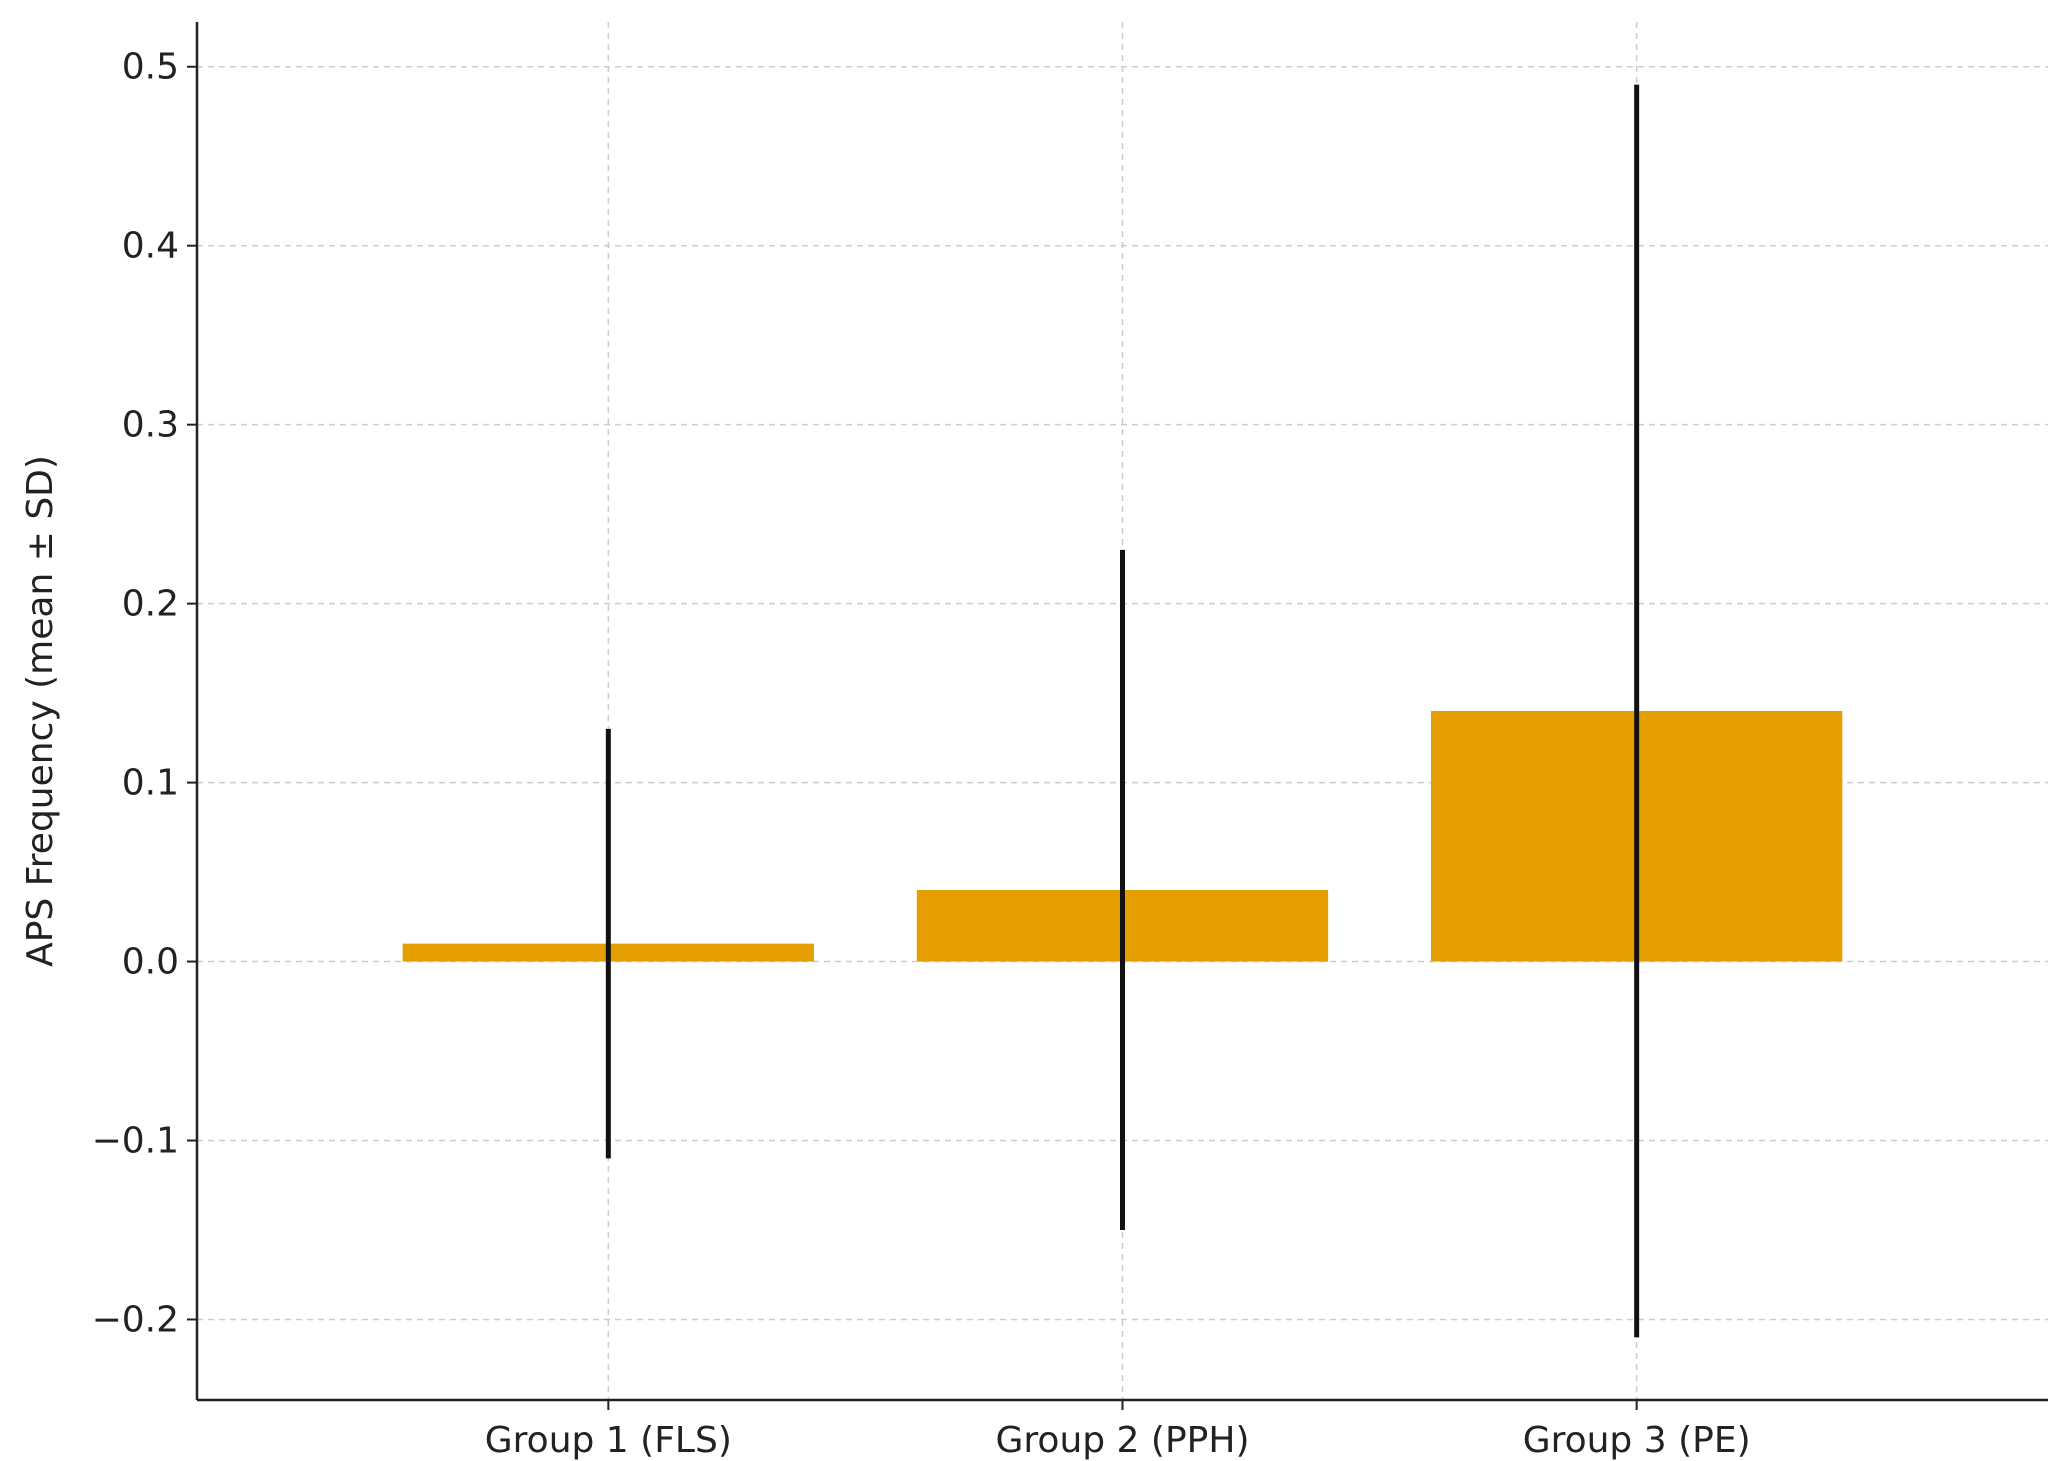  I want to click on y-ticks-layer: −0.2 −0.1 0.0 0.1 0.2 0.3 0.4 0.5, so click(144, 693).